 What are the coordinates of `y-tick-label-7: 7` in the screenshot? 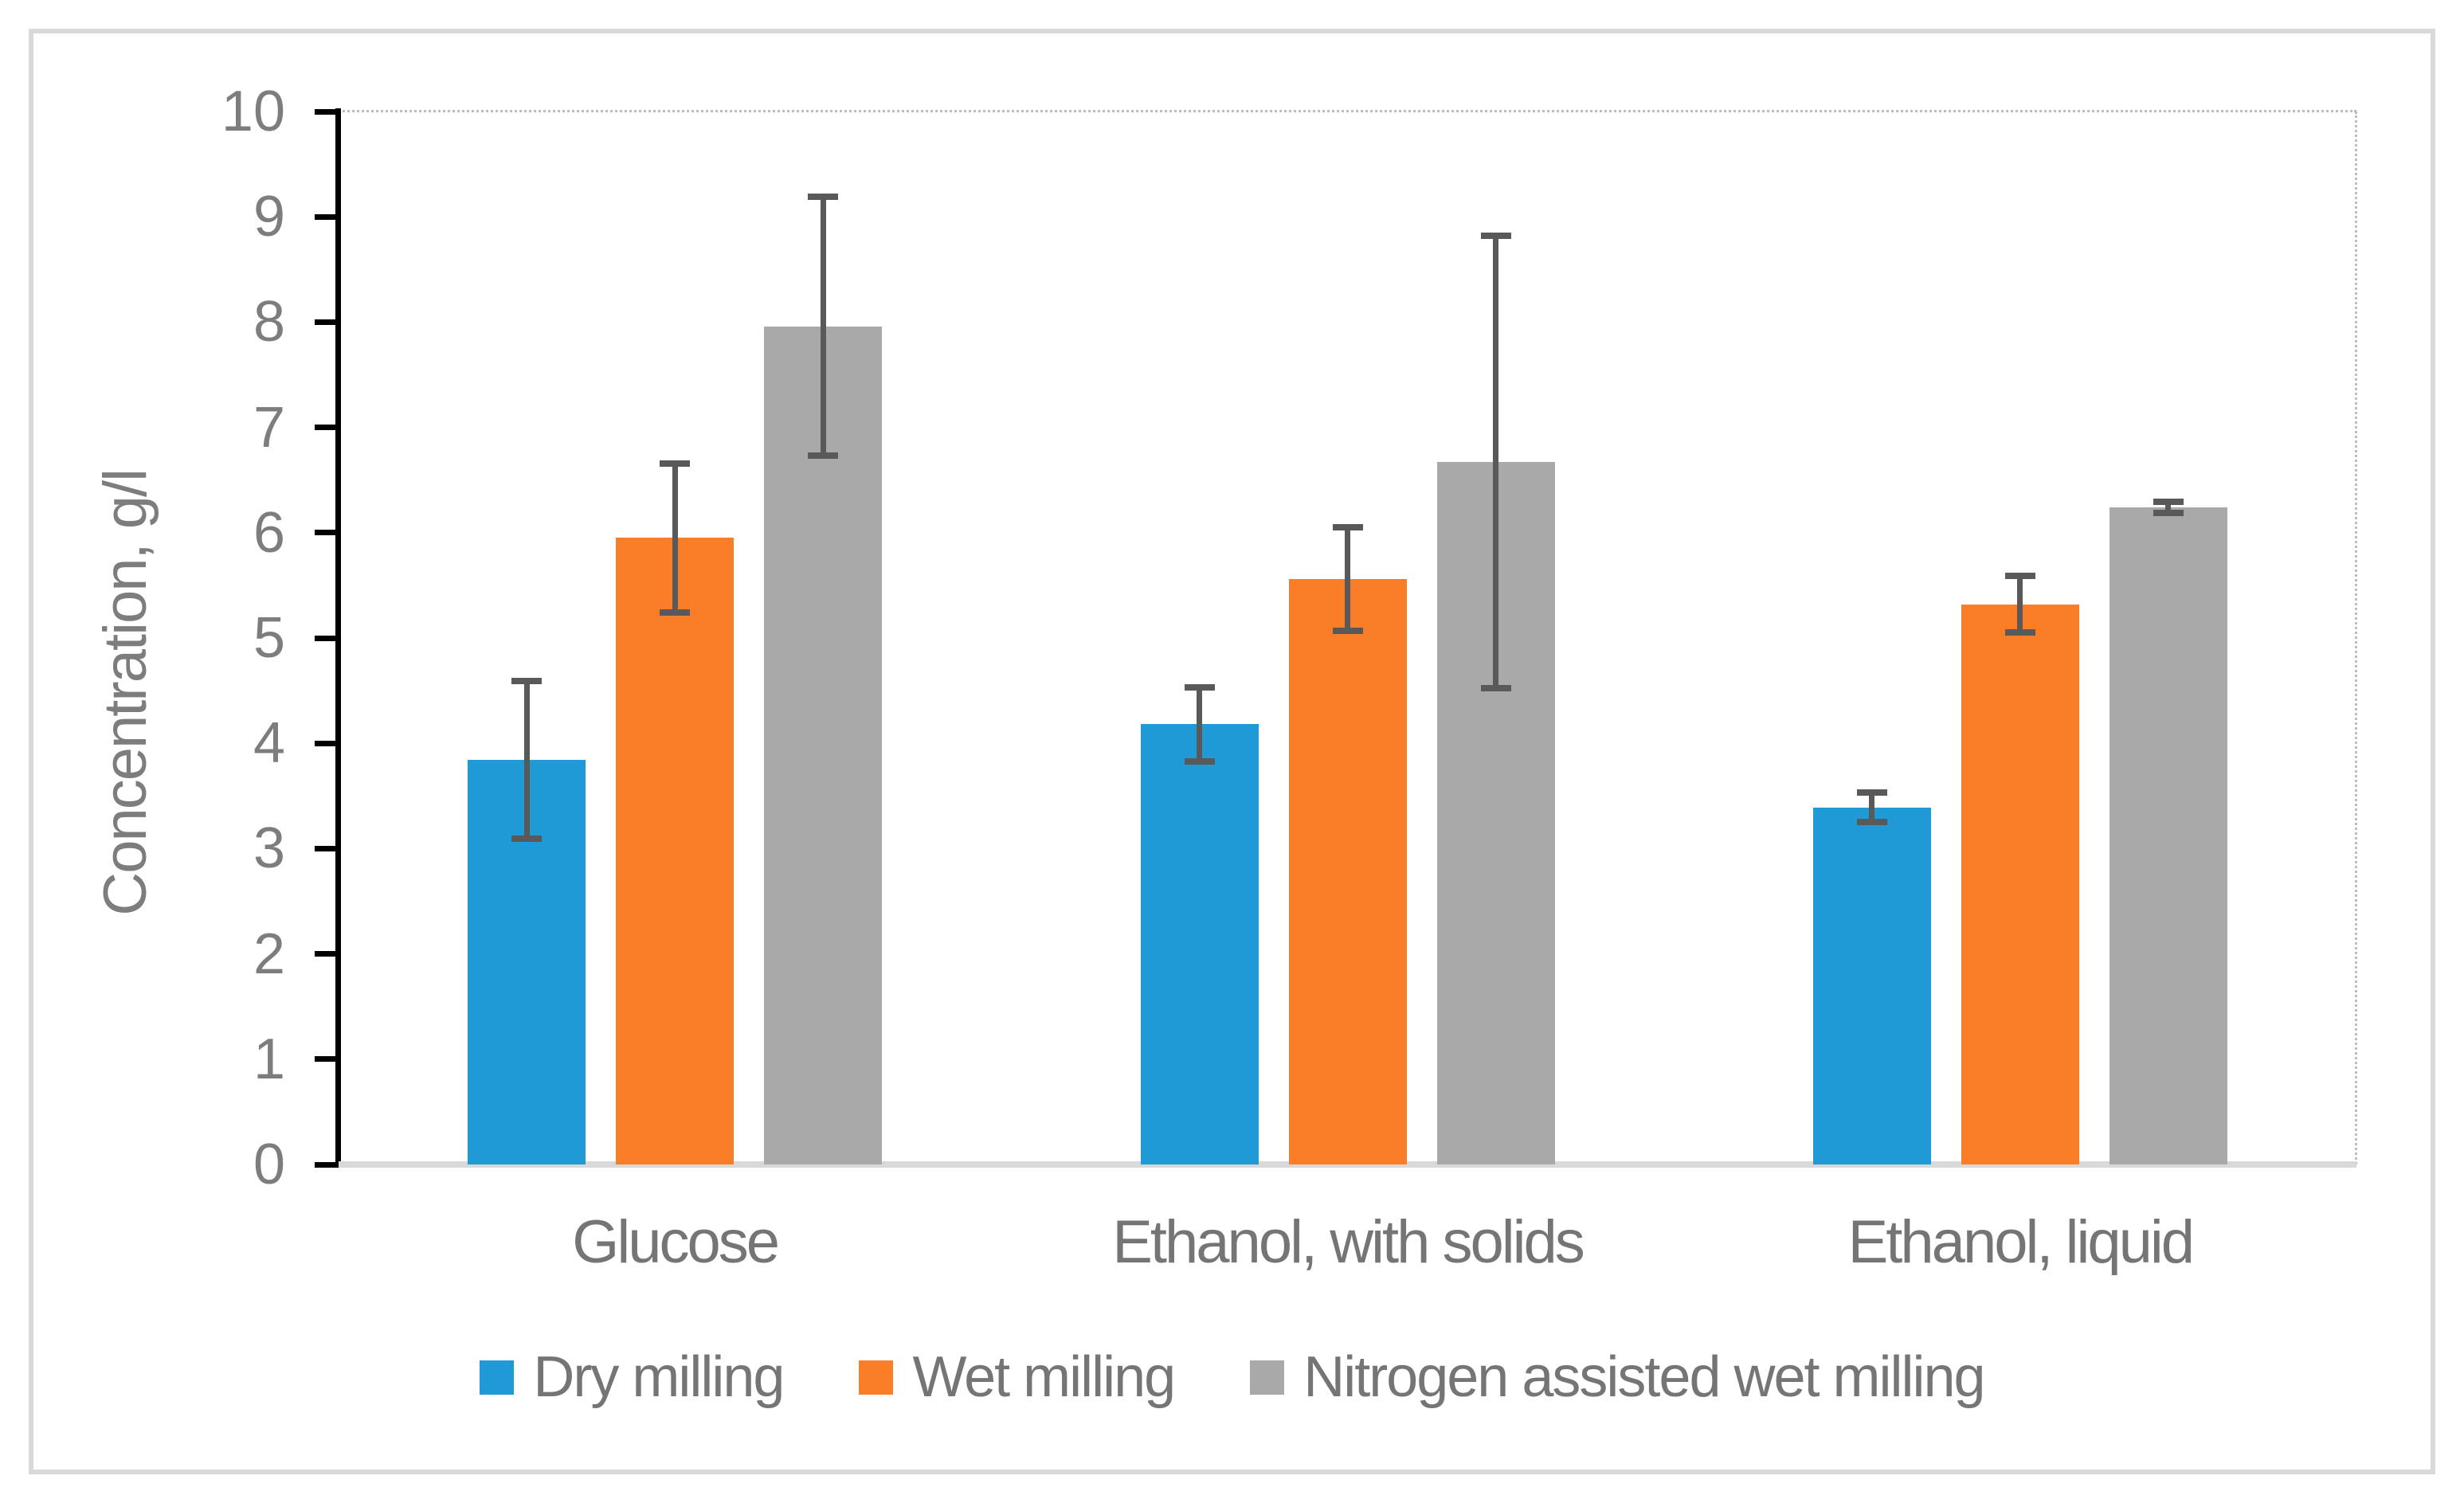 It's located at (269, 428).